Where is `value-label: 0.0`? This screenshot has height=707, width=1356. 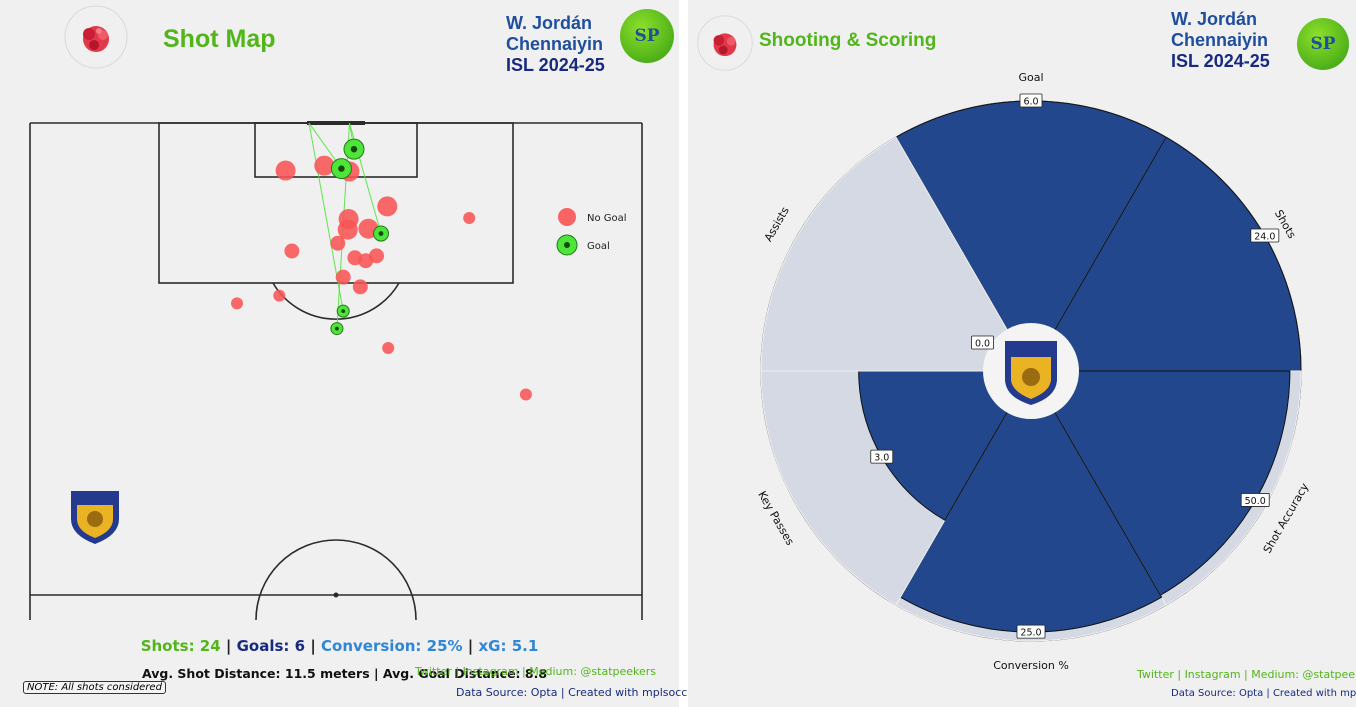 value-label: 0.0 is located at coordinates (982, 344).